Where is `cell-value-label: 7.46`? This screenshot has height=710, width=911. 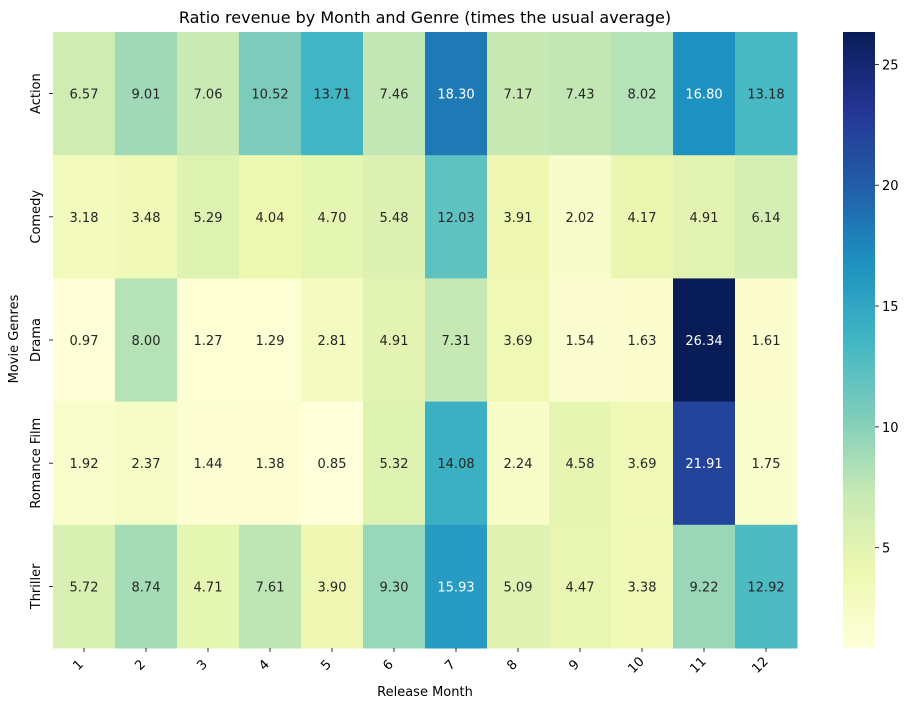
cell-value-label: 7.46 is located at coordinates (394, 95).